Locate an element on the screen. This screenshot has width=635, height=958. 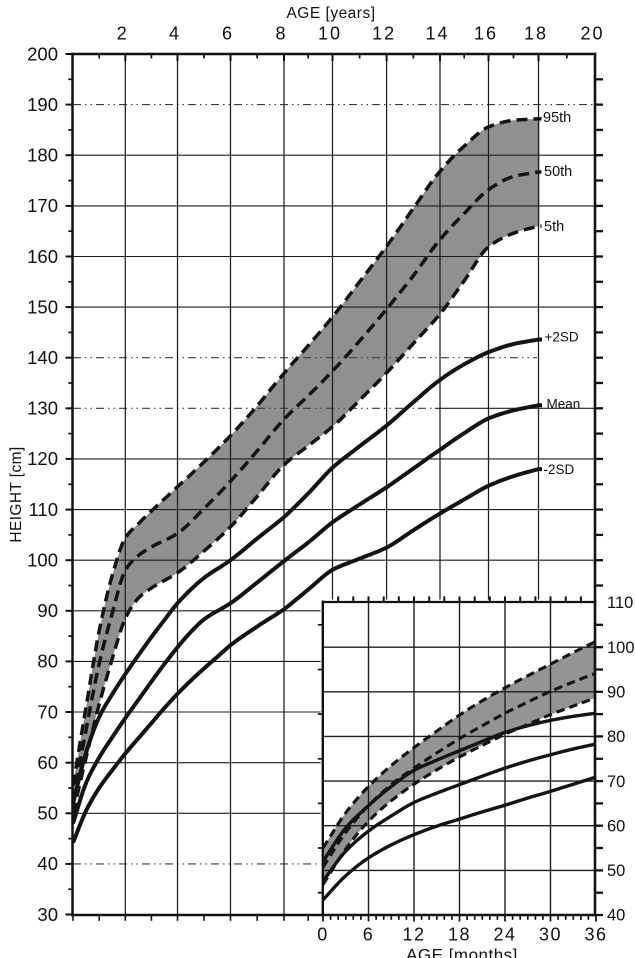
svg-text: 16 is located at coordinates (486, 34).